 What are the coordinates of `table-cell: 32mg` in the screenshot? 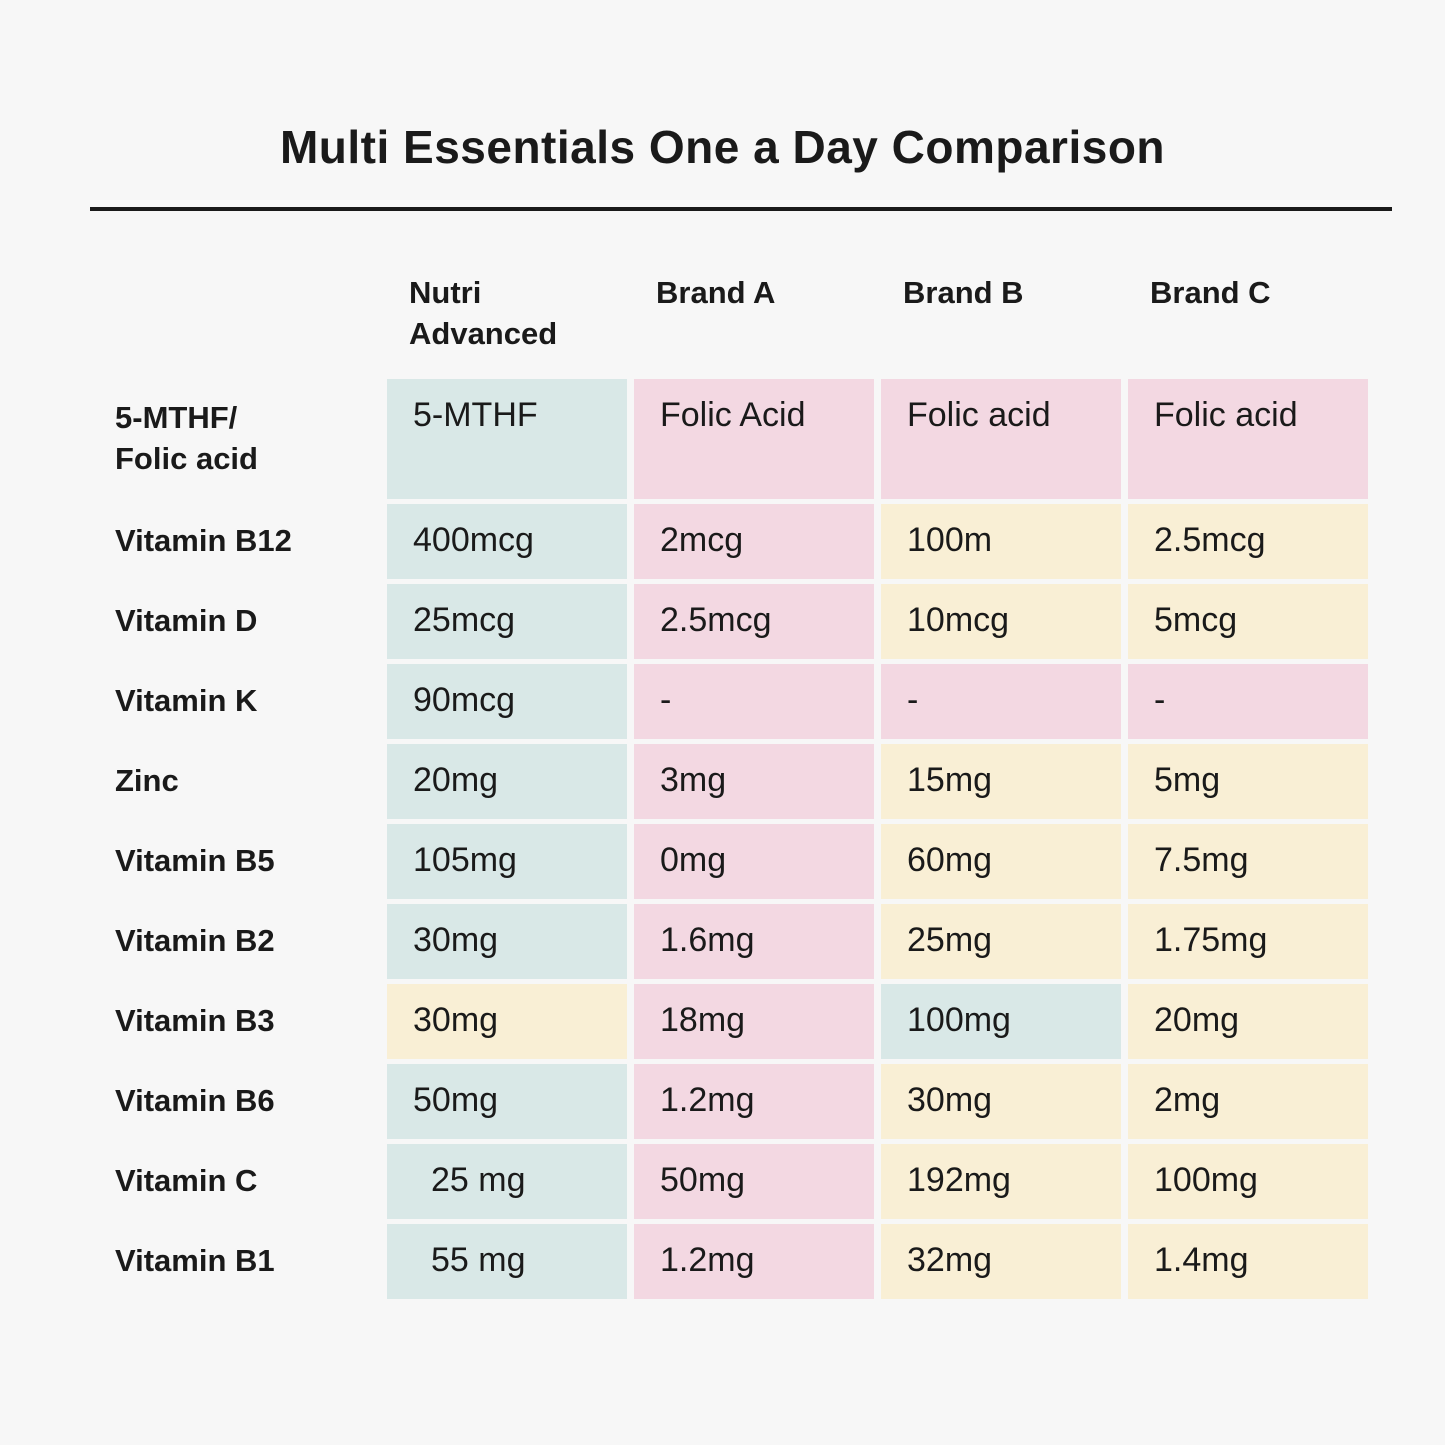 It's located at (1001, 1261).